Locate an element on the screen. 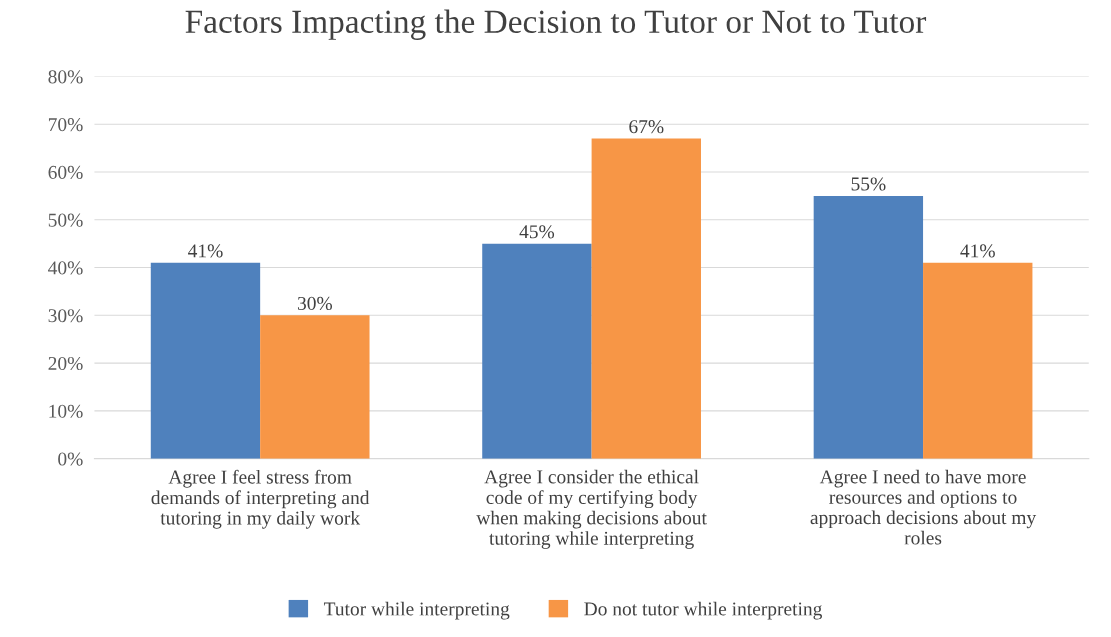  data-label: 45% is located at coordinates (537, 232).